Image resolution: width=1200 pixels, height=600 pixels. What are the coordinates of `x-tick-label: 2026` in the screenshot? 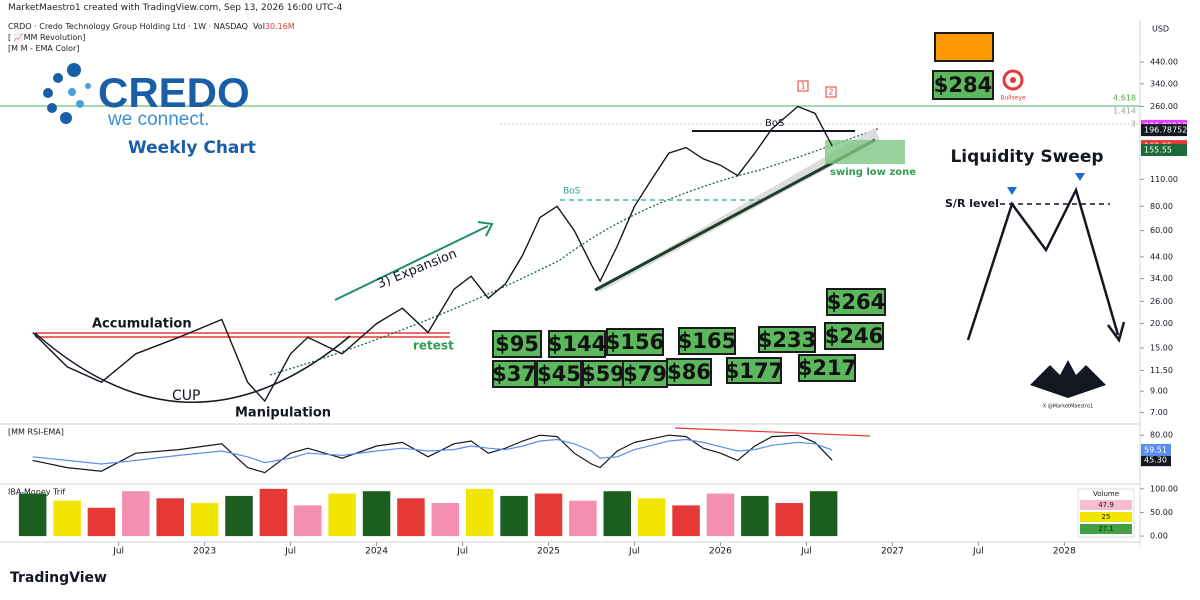 It's located at (720, 552).